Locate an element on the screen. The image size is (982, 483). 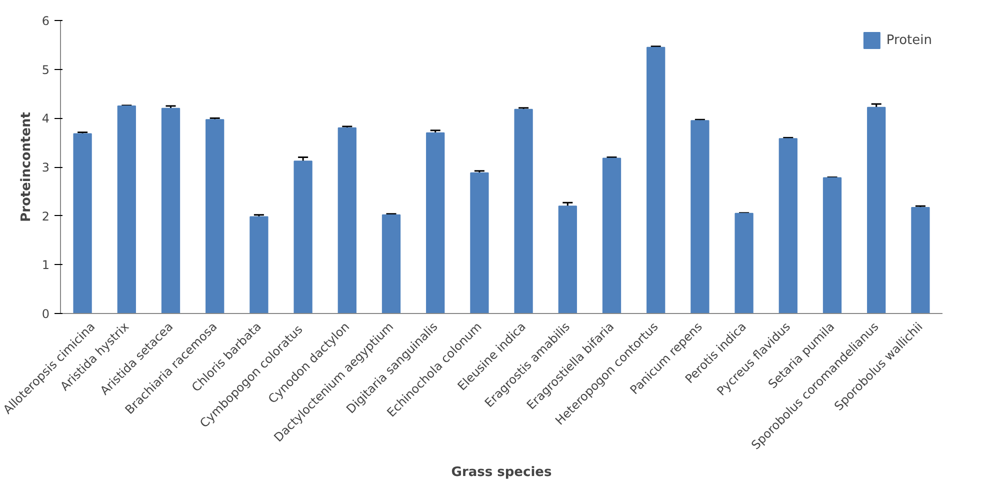
y-tick-label: 3 is located at coordinates (46, 167).